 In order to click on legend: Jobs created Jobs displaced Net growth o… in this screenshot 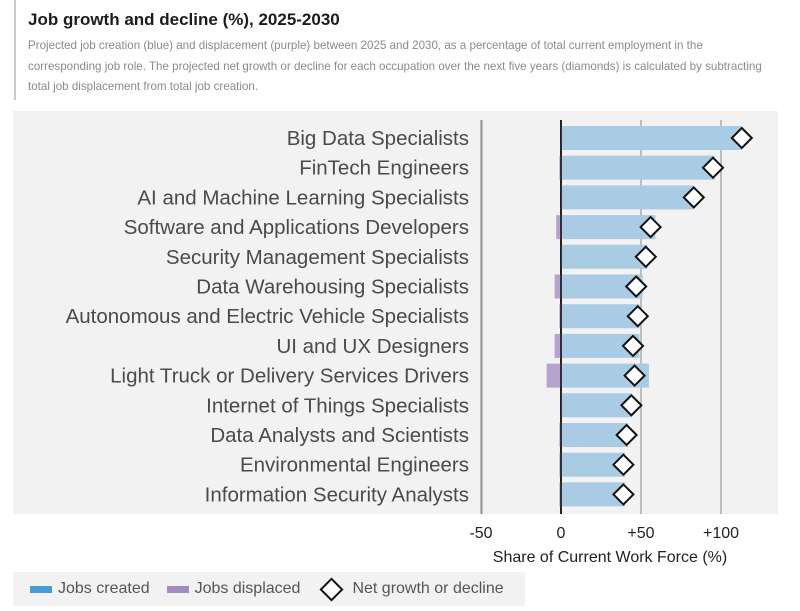, I will do `click(269, 589)`.